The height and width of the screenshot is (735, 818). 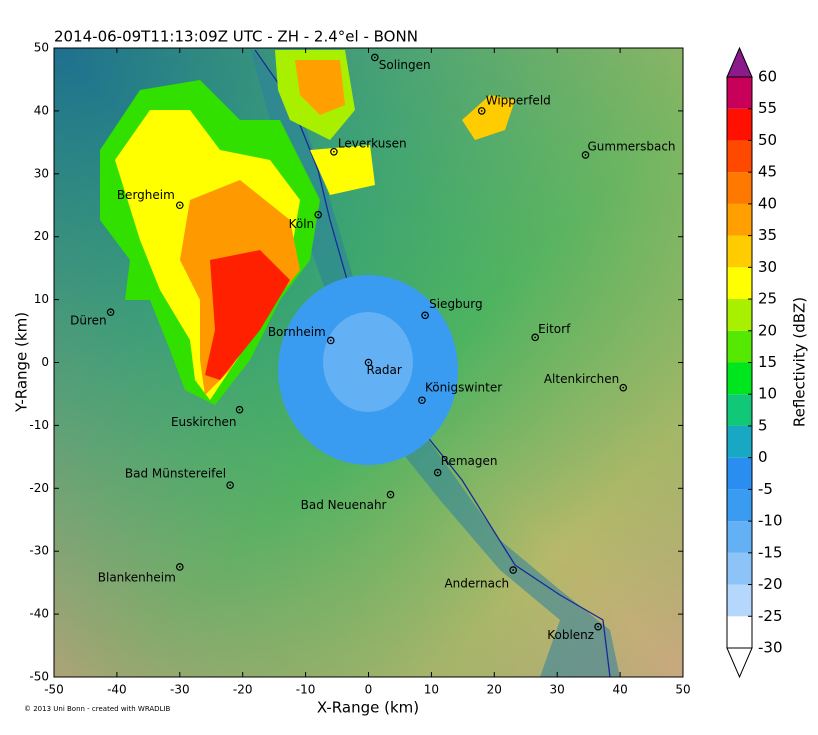 What do you see at coordinates (770, 616) in the screenshot?
I see `colorbar-tick-label: -25` at bounding box center [770, 616].